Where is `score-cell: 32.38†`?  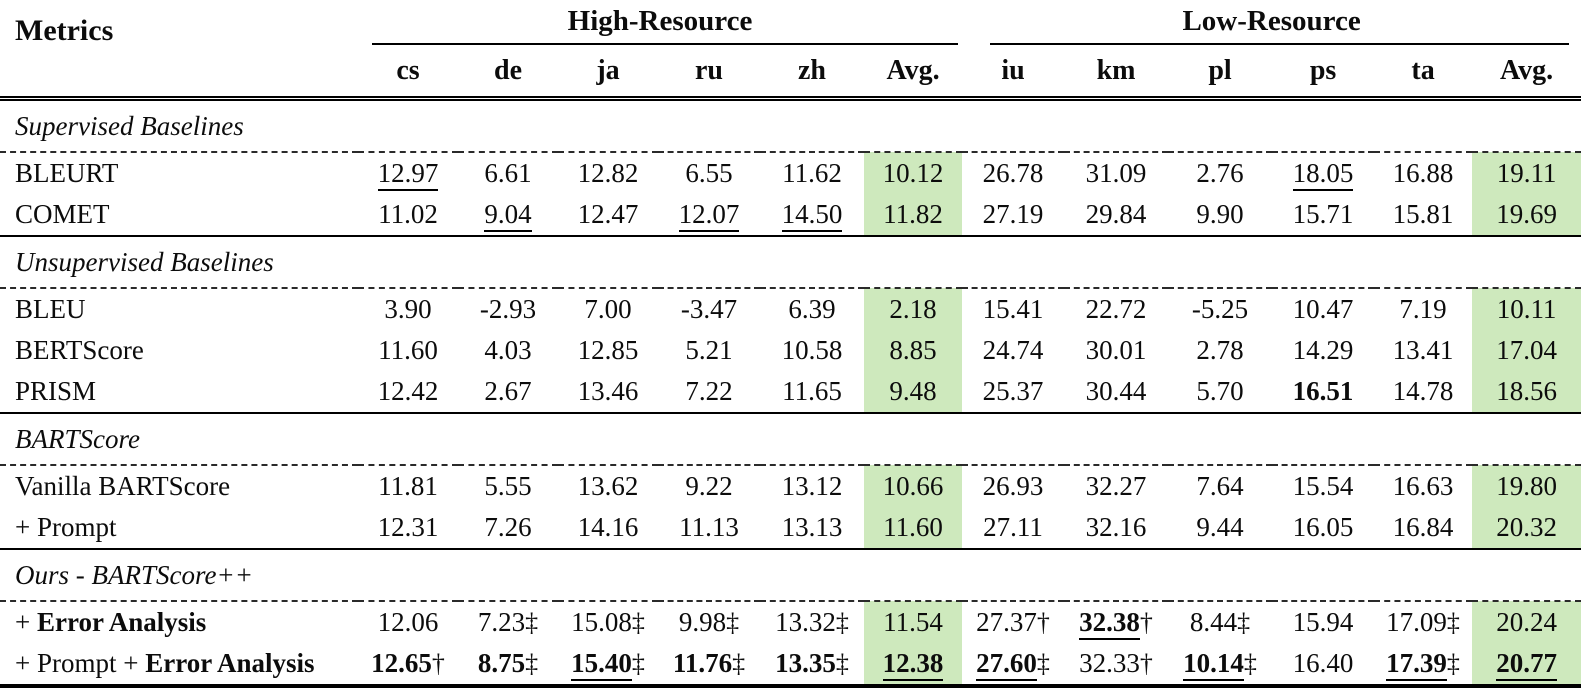 score-cell: 32.38† is located at coordinates (1116, 622).